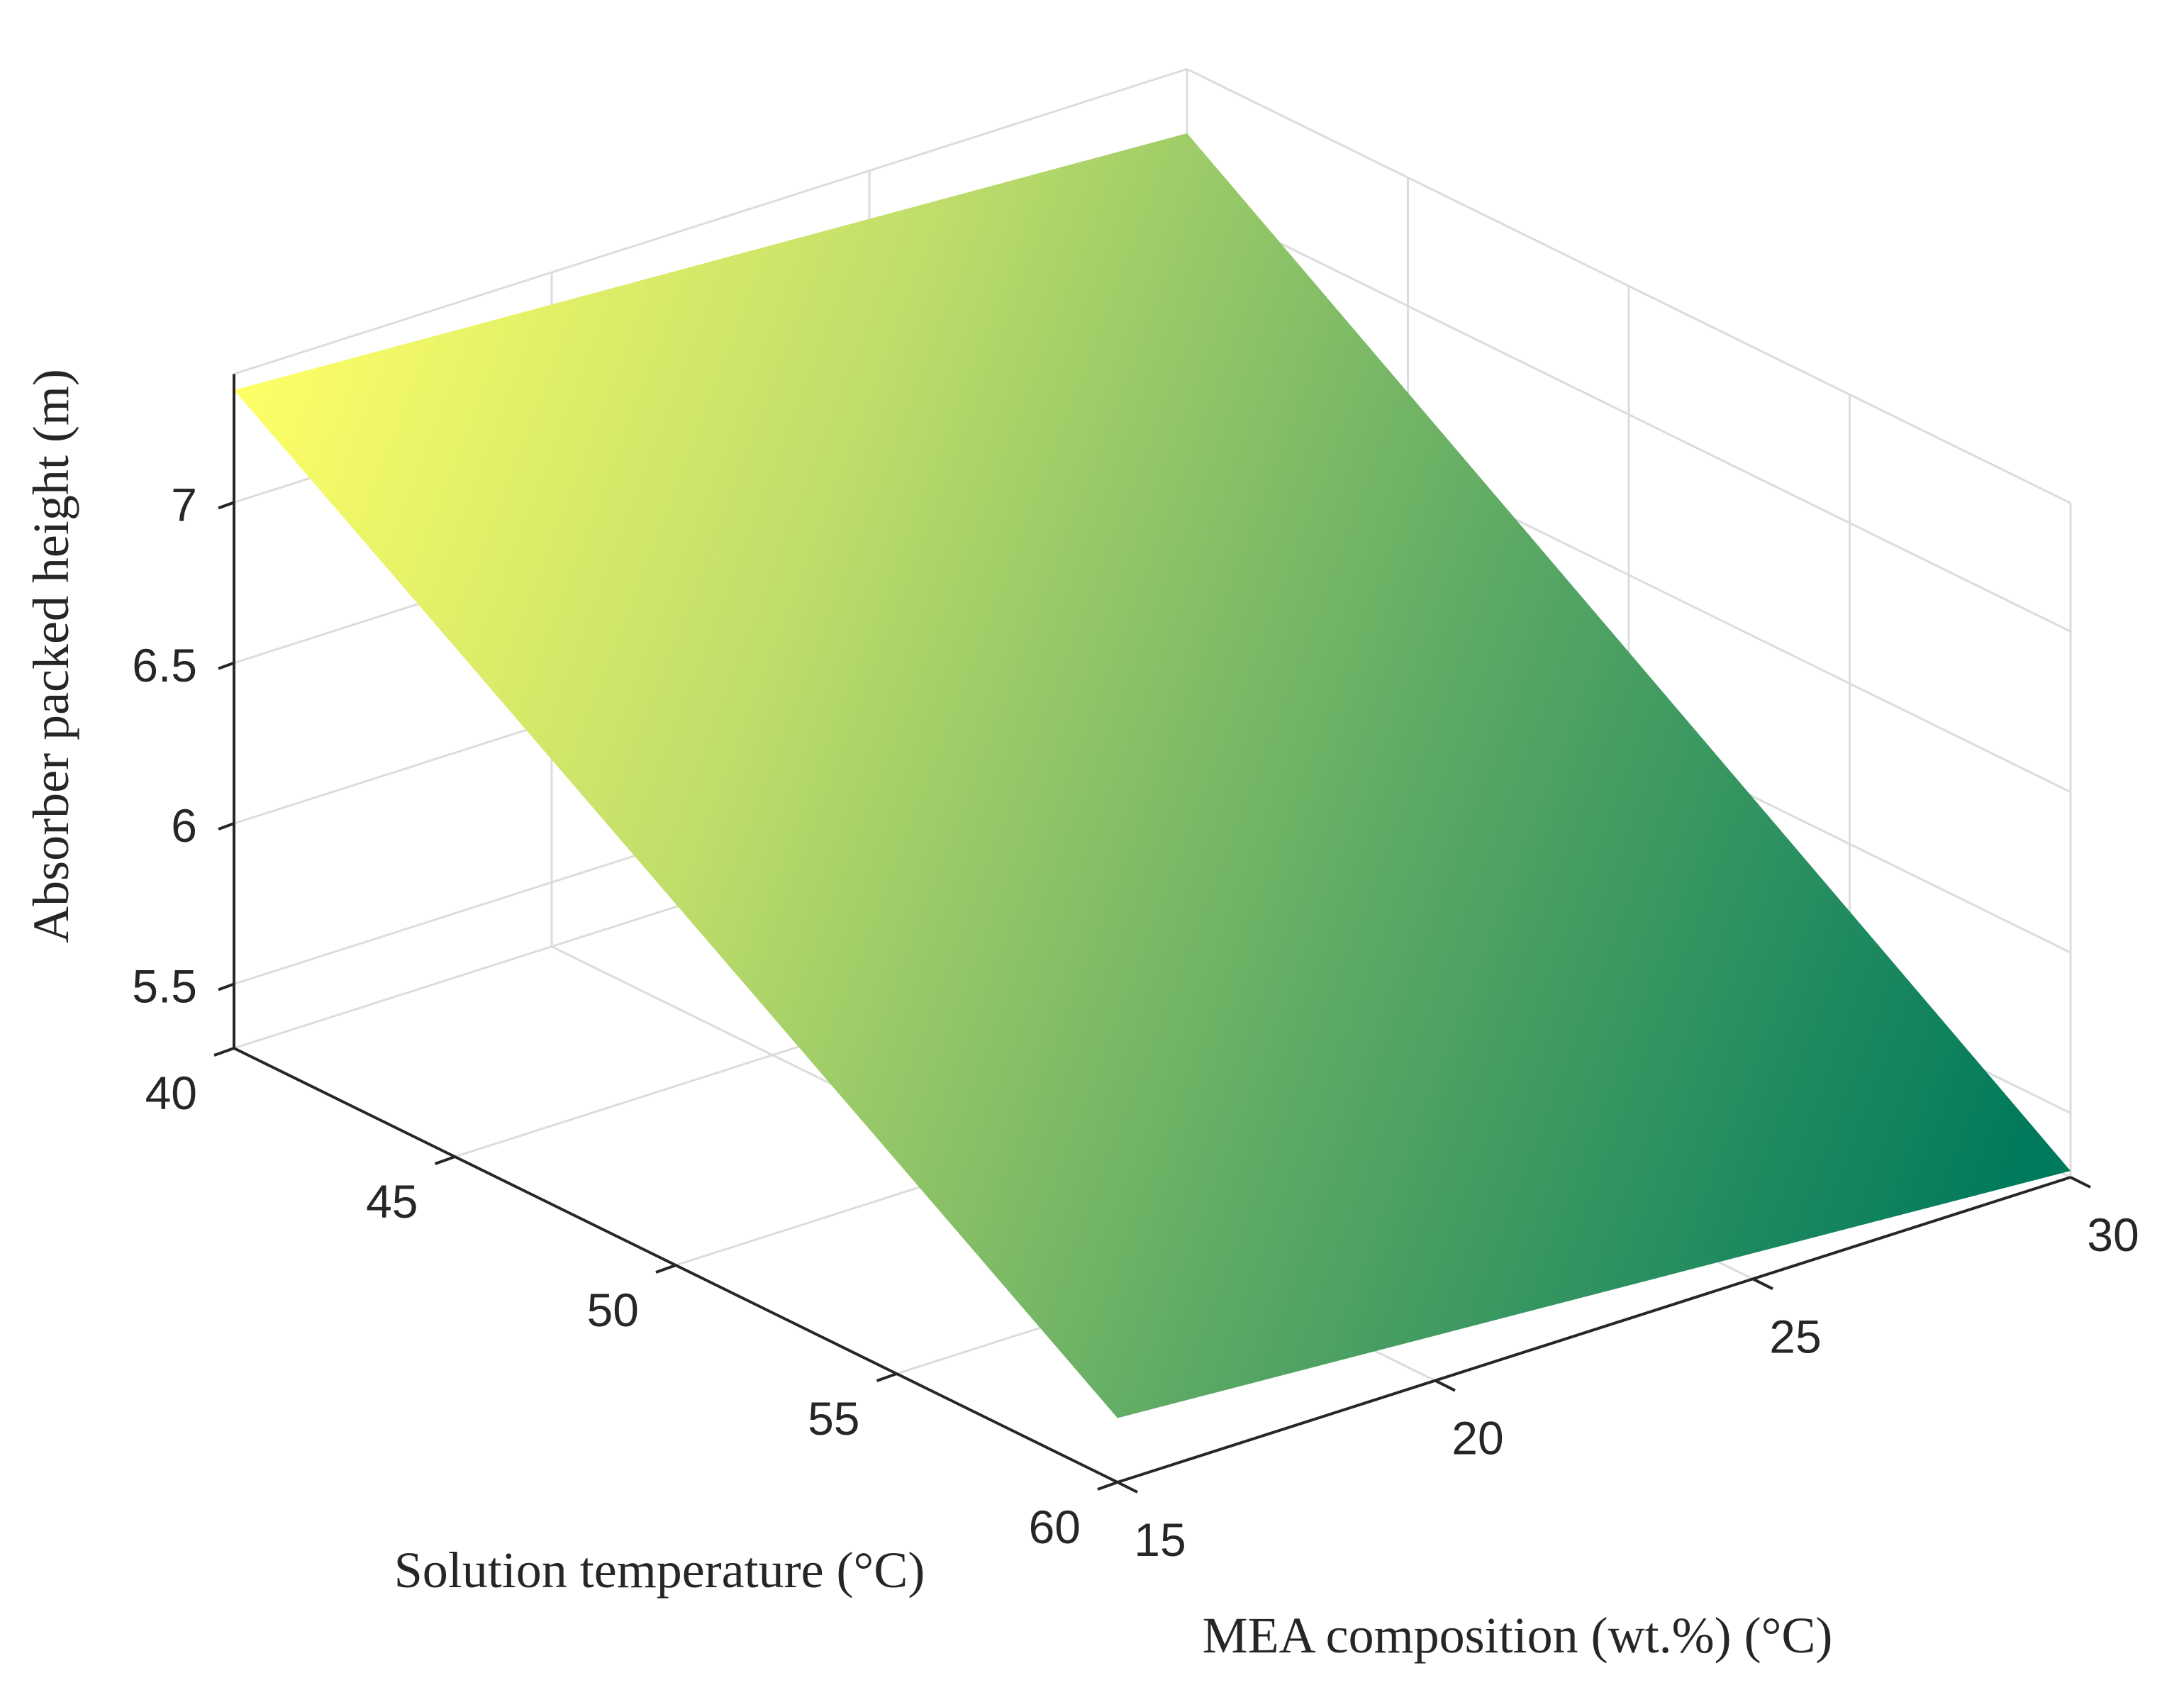 This screenshot has height=1695, width=2184. I want to click on mea-tick-label-15: 15, so click(1160, 1539).